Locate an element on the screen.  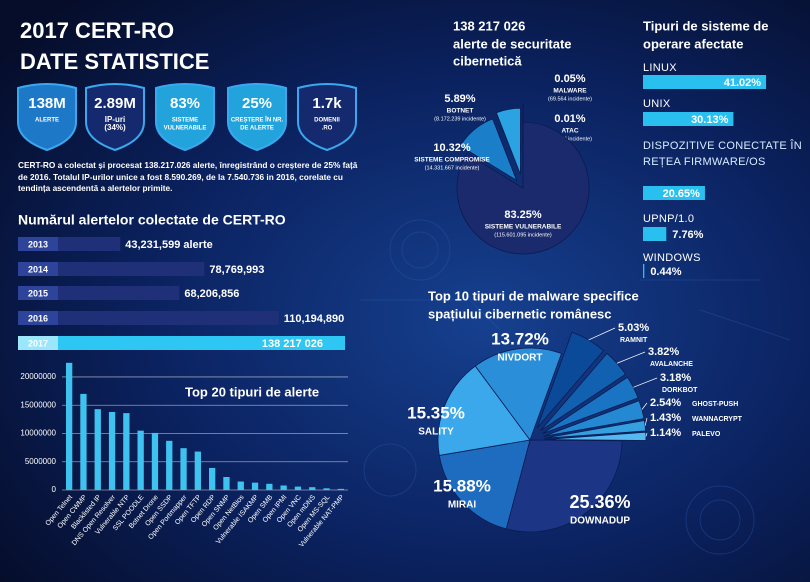
slice-value: 83.25% is located at coordinates (523, 215).